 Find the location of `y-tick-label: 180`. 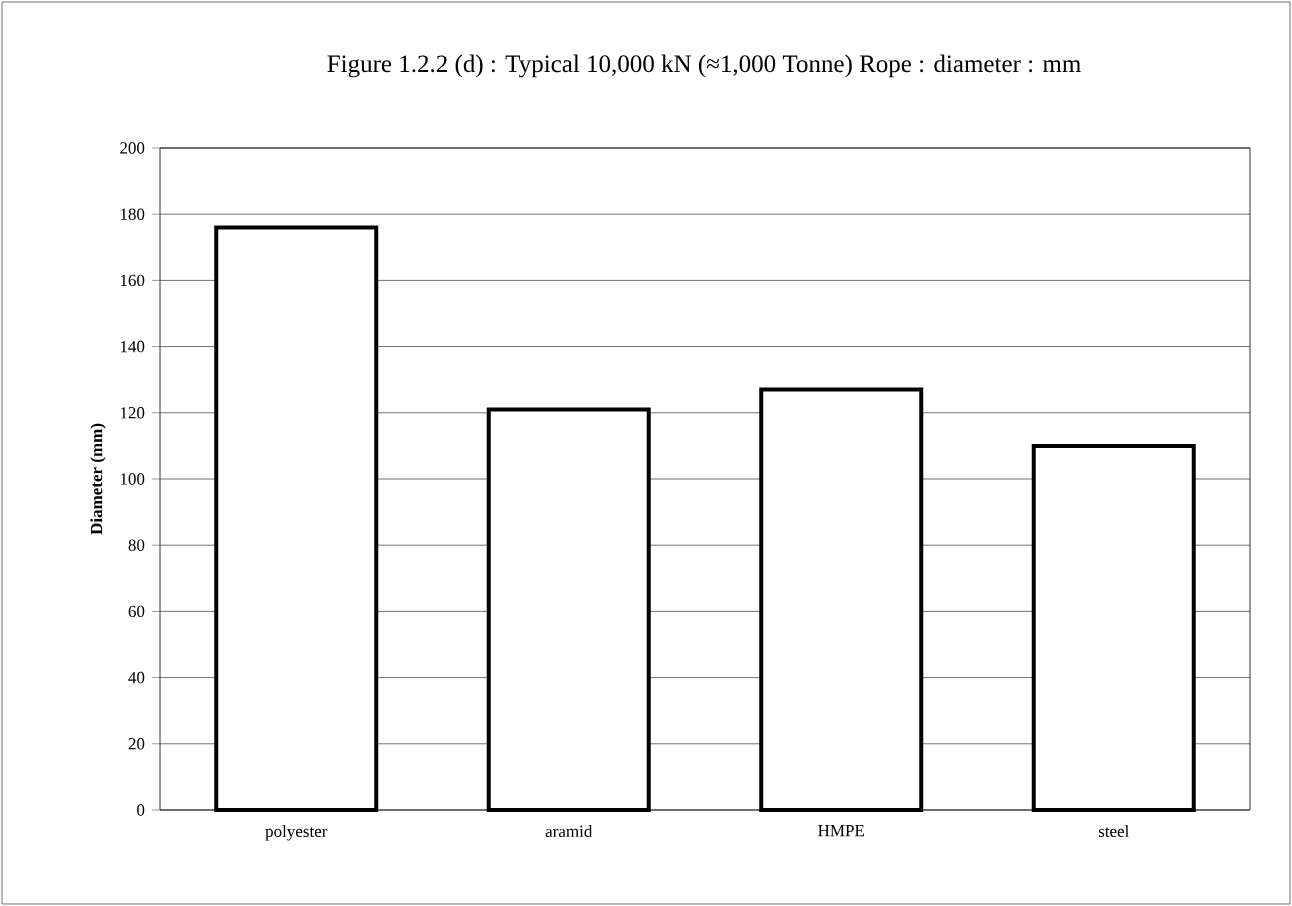

y-tick-label: 180 is located at coordinates (132, 214).